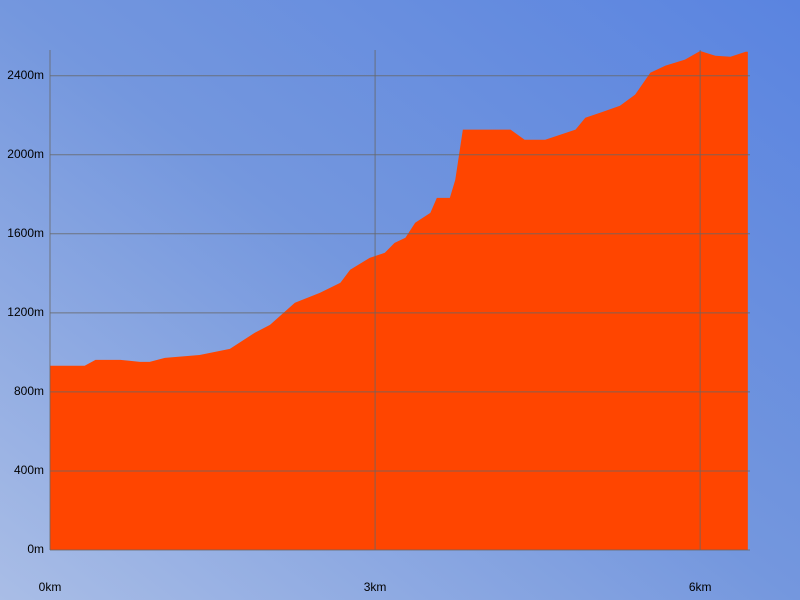 The image size is (800, 600). What do you see at coordinates (29, 391) in the screenshot?
I see `y-tick-label: 800m` at bounding box center [29, 391].